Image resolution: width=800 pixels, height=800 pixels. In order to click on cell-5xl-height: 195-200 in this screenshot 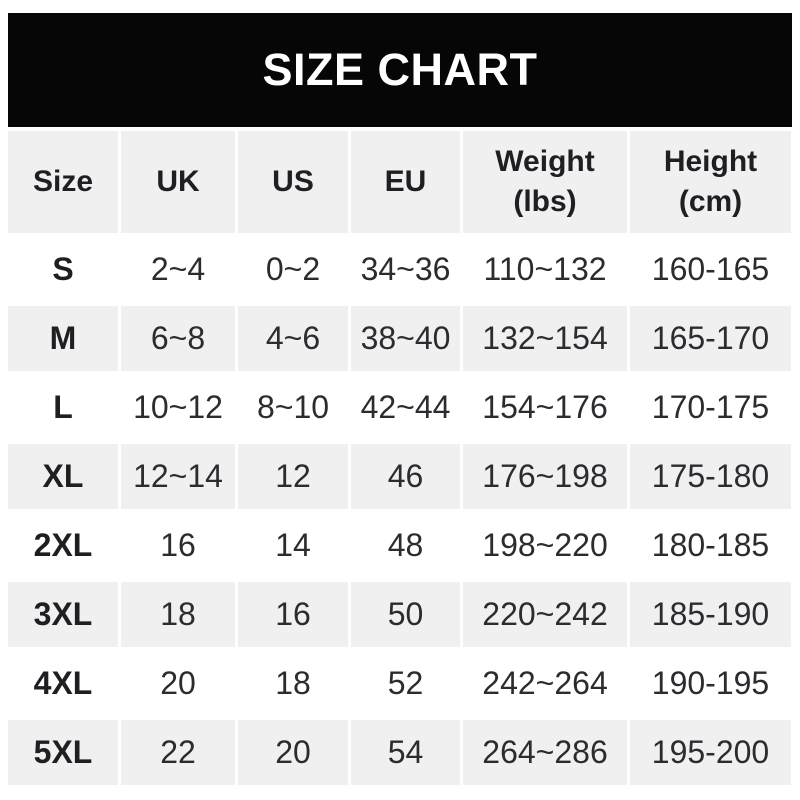, I will do `click(710, 752)`.